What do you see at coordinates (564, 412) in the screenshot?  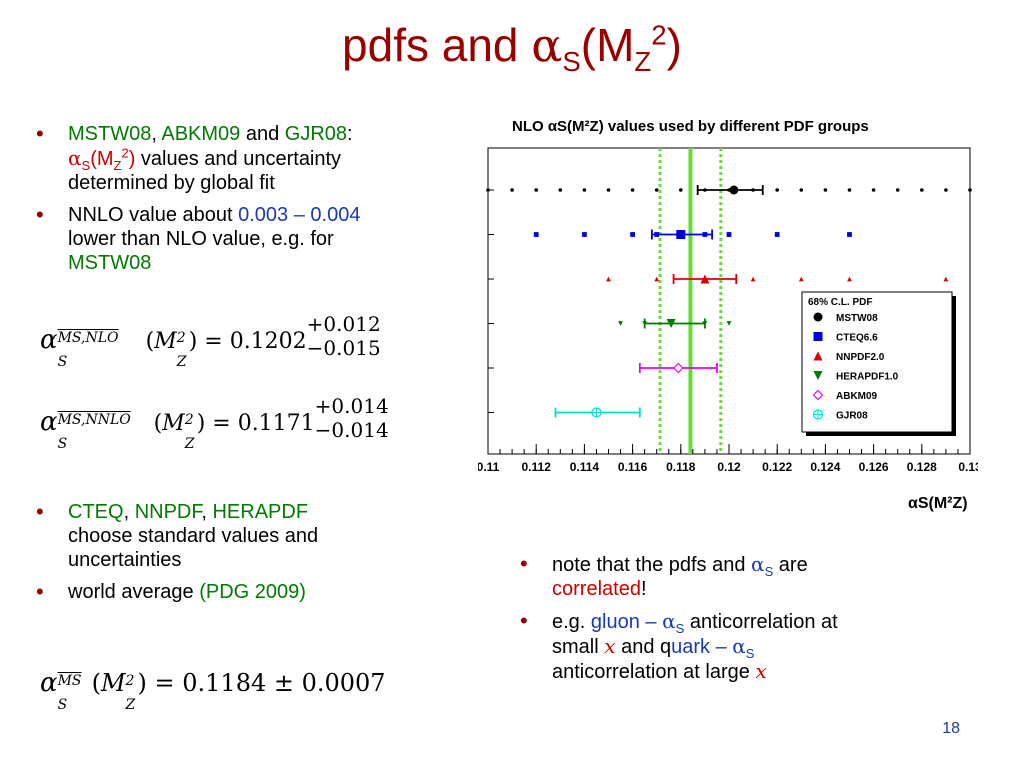 I see `series-gjr08` at bounding box center [564, 412].